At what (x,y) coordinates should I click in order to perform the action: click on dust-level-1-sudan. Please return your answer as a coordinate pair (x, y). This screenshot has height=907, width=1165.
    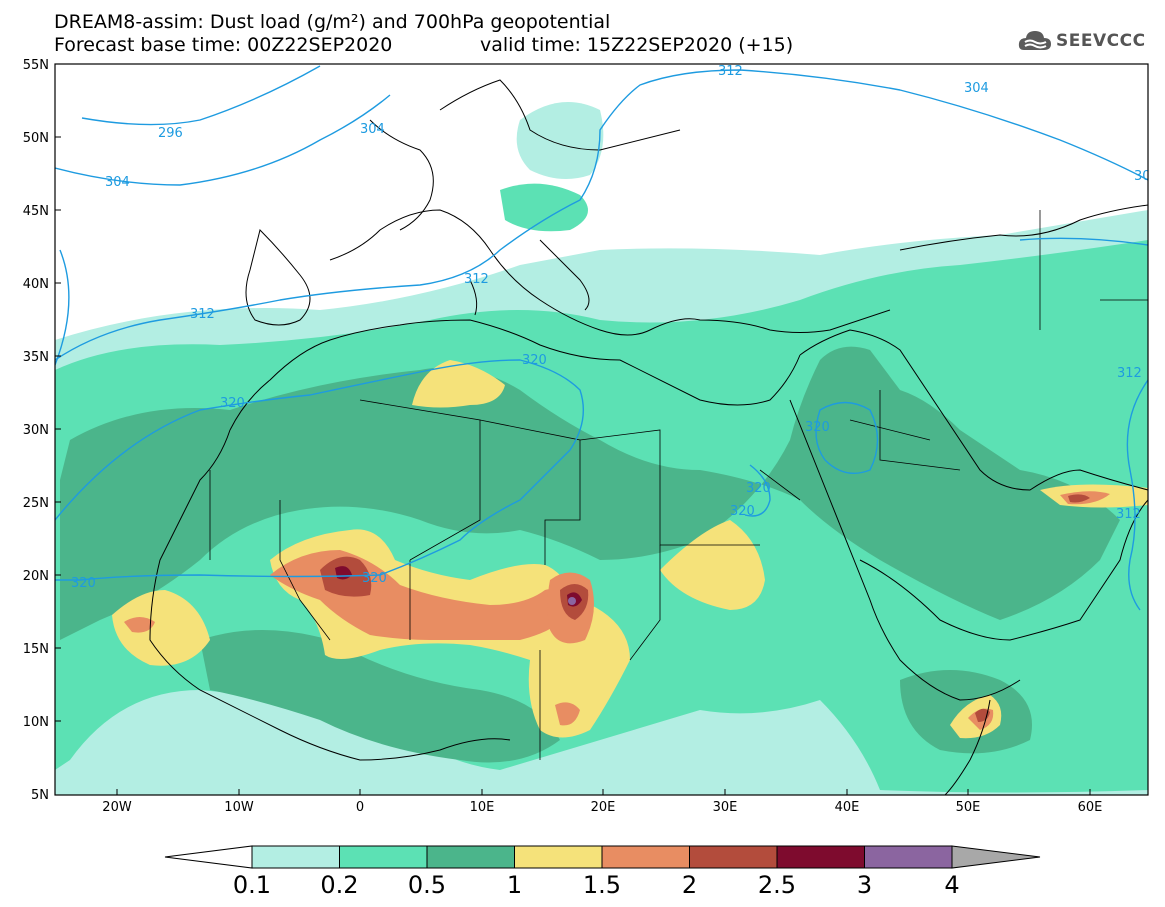
    Looking at the image, I should click on (712, 565).